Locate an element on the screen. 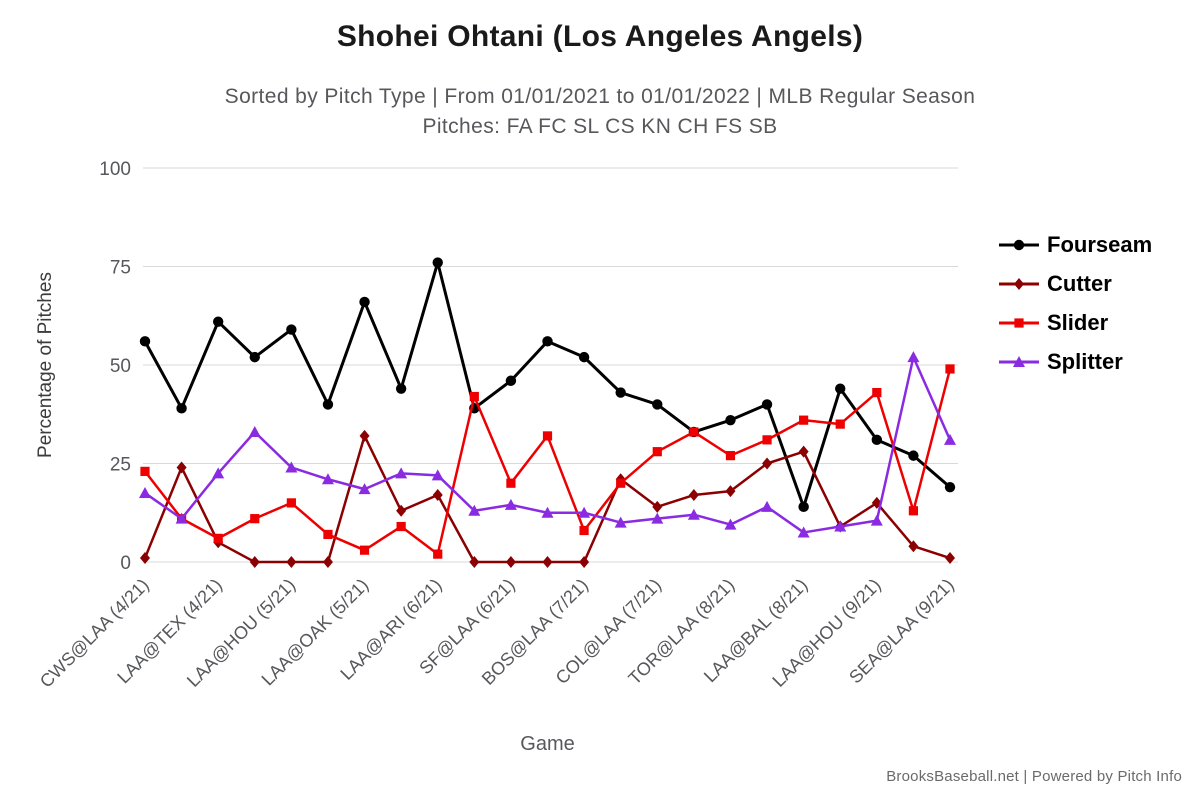 This screenshot has width=1200, height=800. legend-item-slider: Slider is located at coordinates (1075, 323).